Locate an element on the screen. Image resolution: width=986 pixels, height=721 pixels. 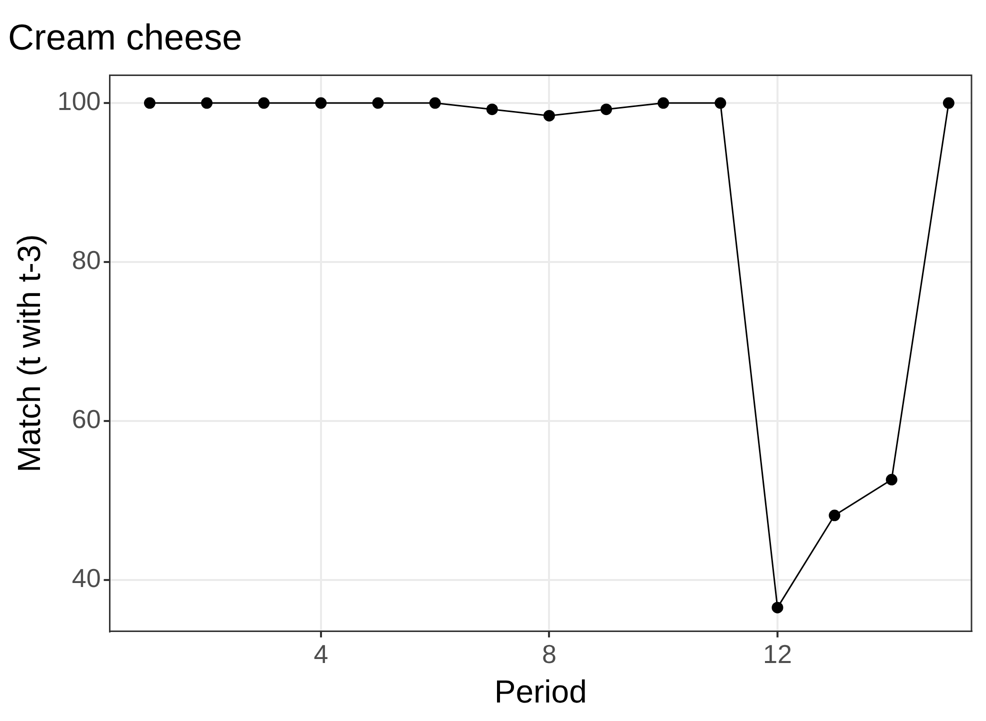
y-axis-title: Match (t with t-3) is located at coordinates (29, 353).